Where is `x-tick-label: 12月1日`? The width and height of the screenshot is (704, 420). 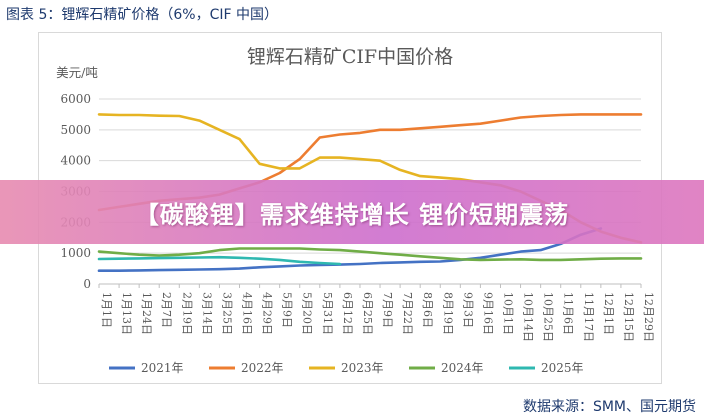
x-tick-label: 12月1日 is located at coordinates (608, 313).